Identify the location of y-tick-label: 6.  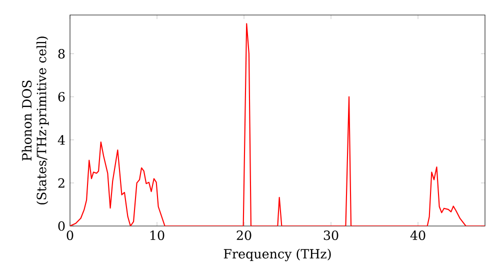
(61, 97).